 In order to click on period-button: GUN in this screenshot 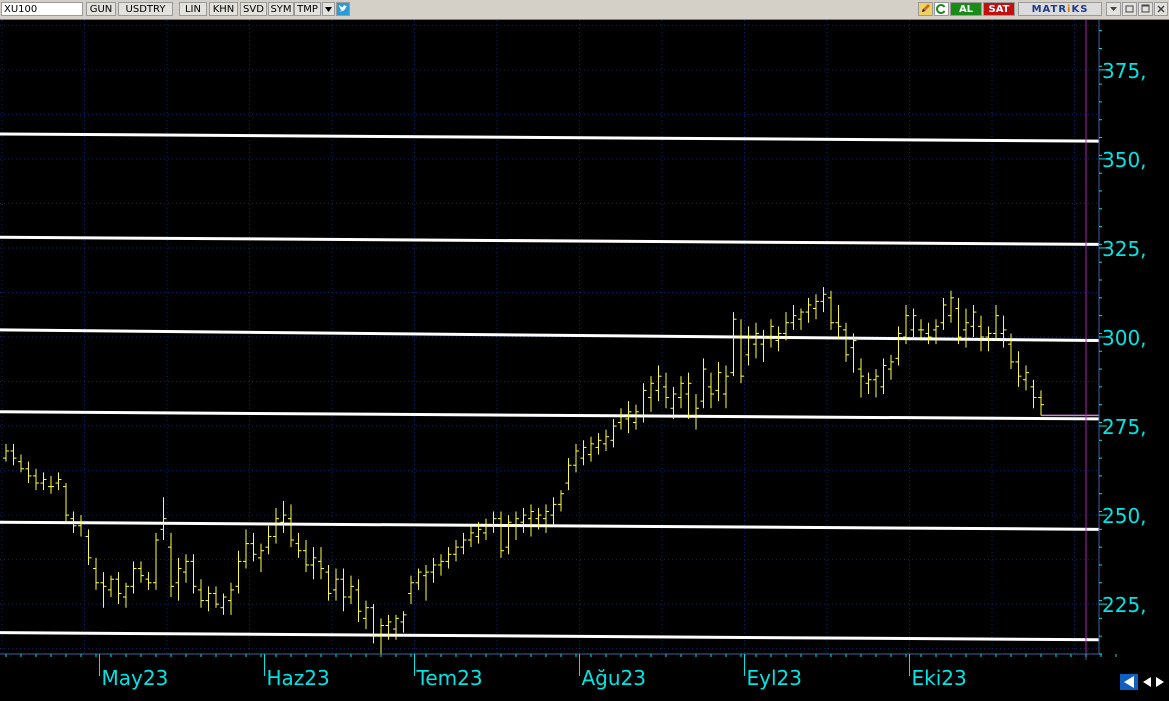, I will do `click(101, 9)`.